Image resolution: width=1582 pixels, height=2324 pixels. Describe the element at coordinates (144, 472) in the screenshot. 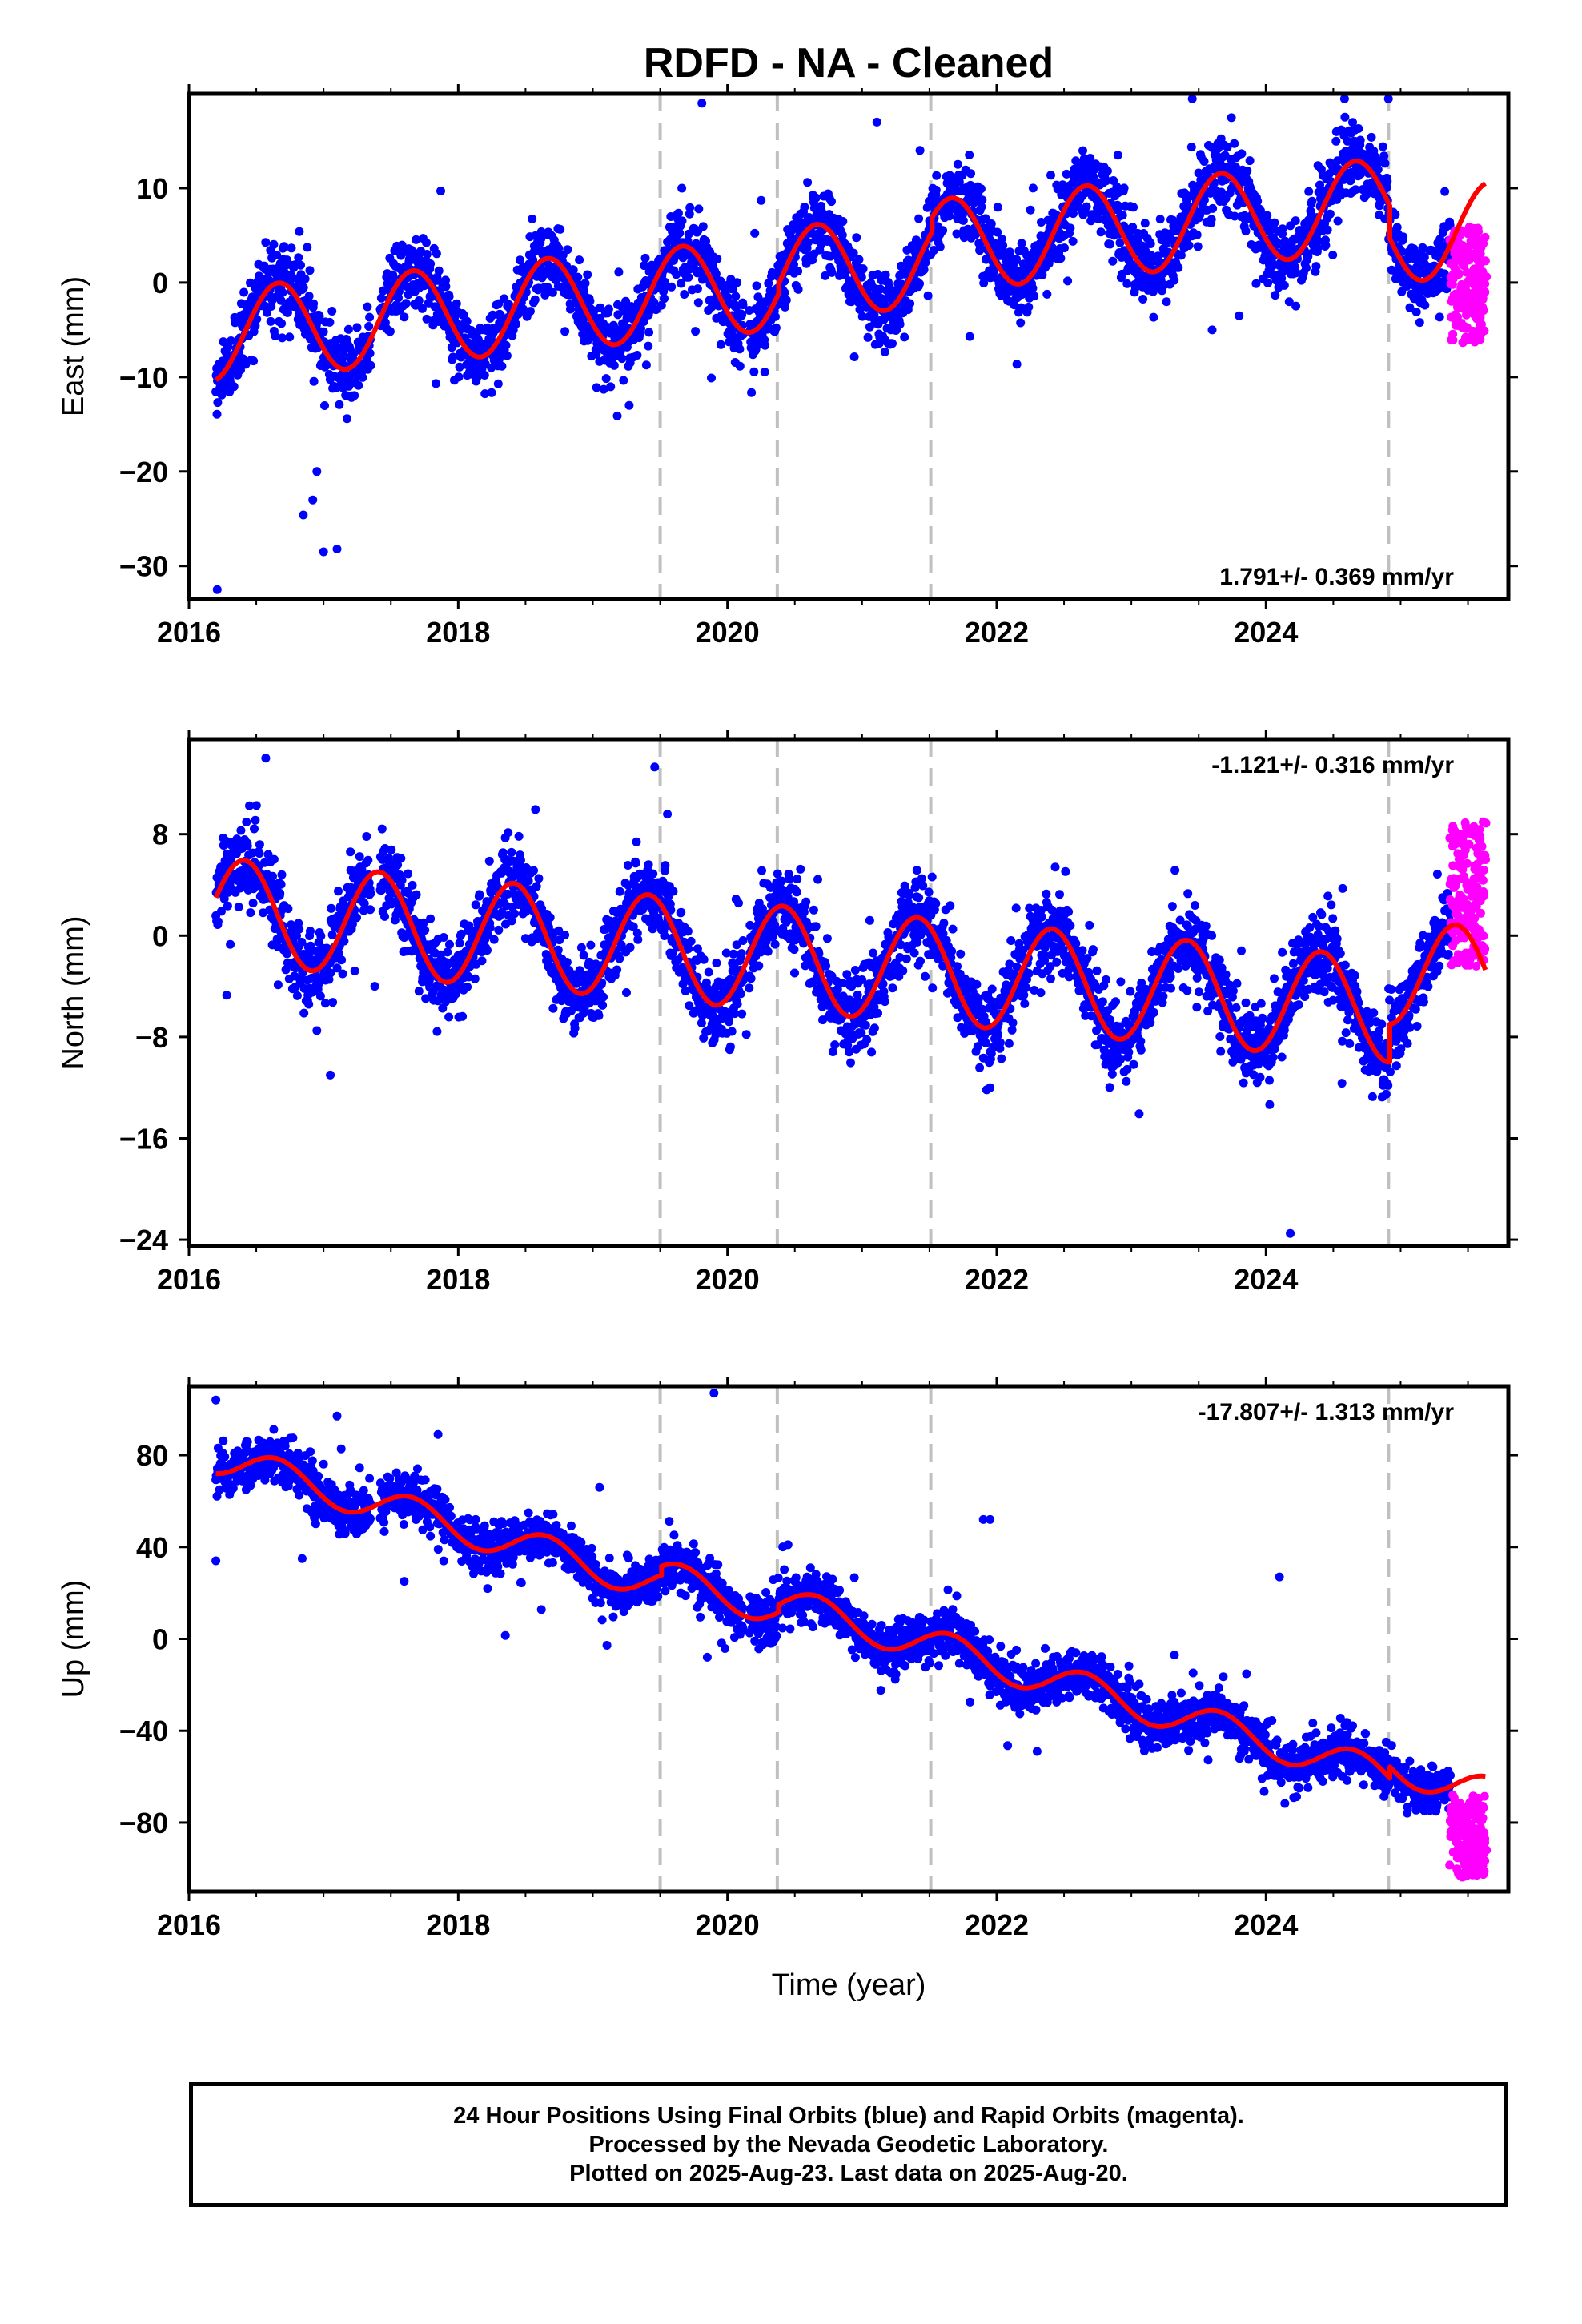

I see `y-tick-label: −20` at that location.